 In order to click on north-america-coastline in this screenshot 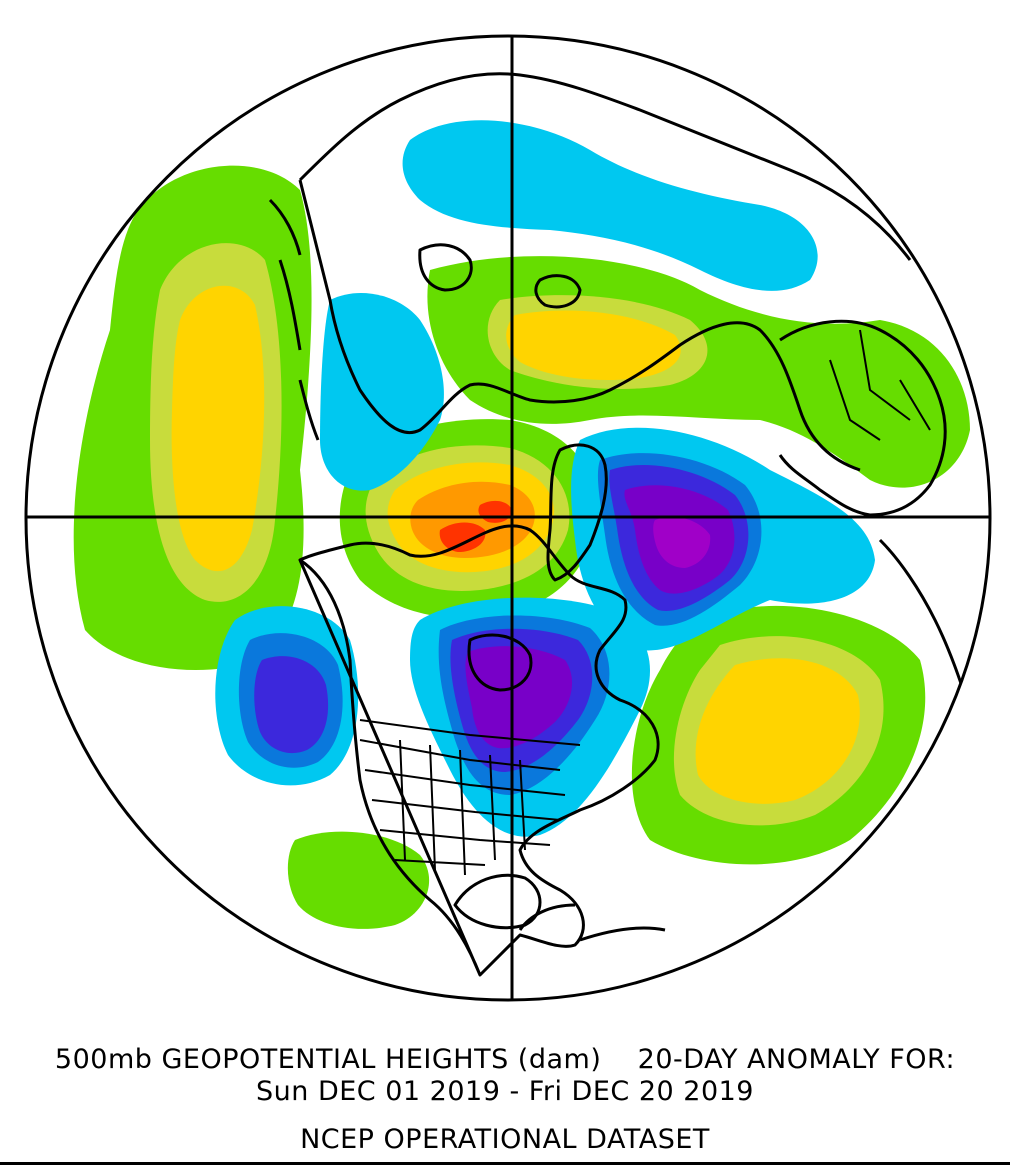, I will do `click(479, 750)`.